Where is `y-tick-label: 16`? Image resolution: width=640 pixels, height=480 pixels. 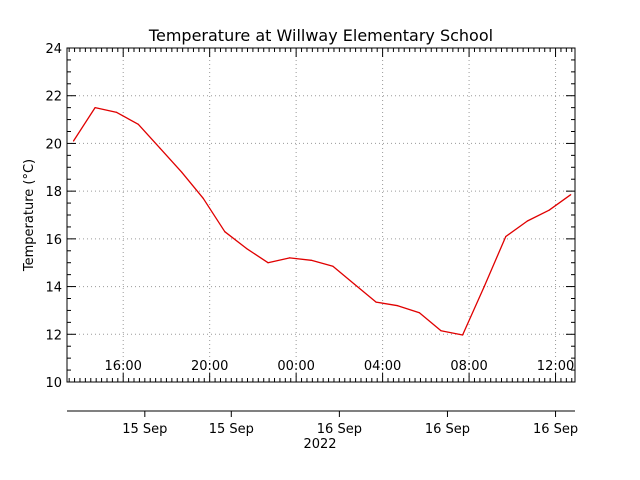
y-tick-label: 16 is located at coordinates (53, 240).